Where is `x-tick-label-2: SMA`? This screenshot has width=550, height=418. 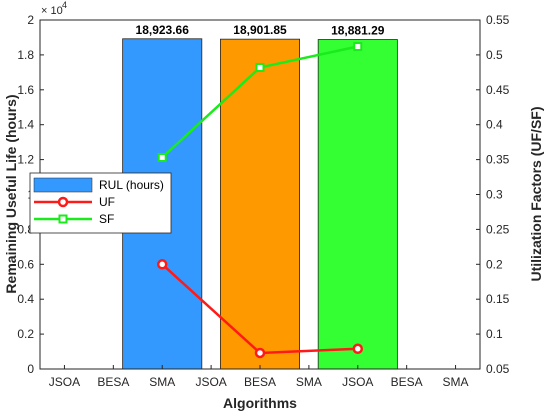
x-tick-label-2: SMA is located at coordinates (162, 382).